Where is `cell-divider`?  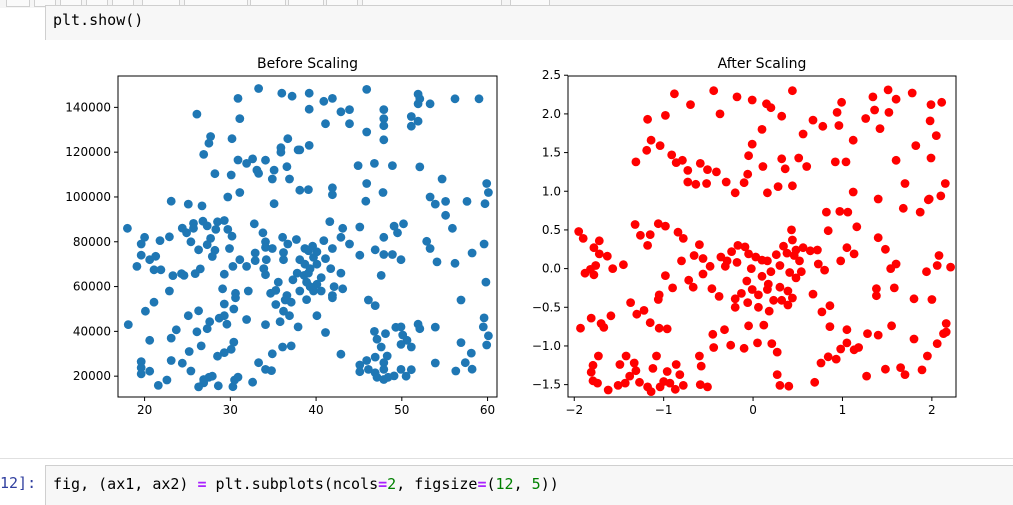
cell-divider is located at coordinates (506, 458).